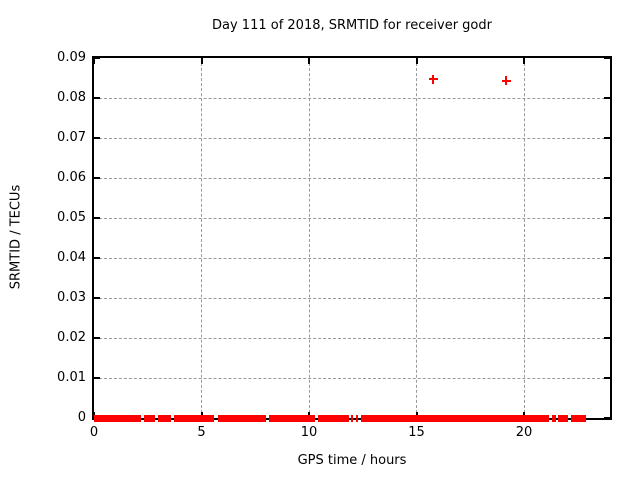  I want to click on x-tick-label: 0, so click(94, 432).